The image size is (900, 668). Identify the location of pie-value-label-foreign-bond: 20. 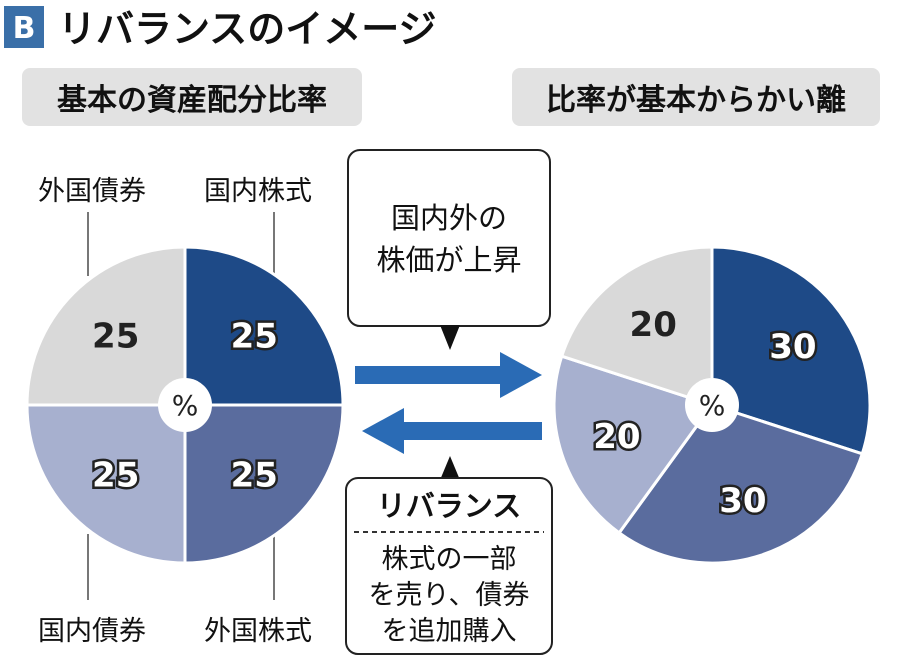
(653, 325).